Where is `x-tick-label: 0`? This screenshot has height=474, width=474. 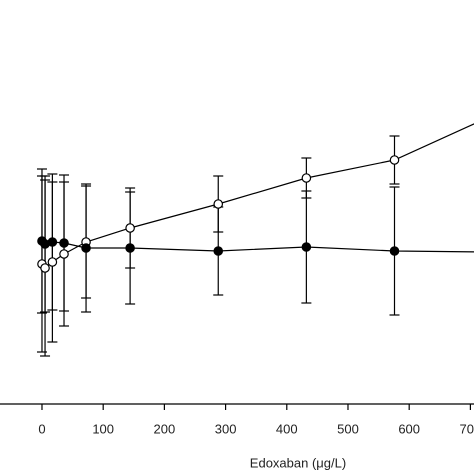
x-tick-label: 0 is located at coordinates (41, 428).